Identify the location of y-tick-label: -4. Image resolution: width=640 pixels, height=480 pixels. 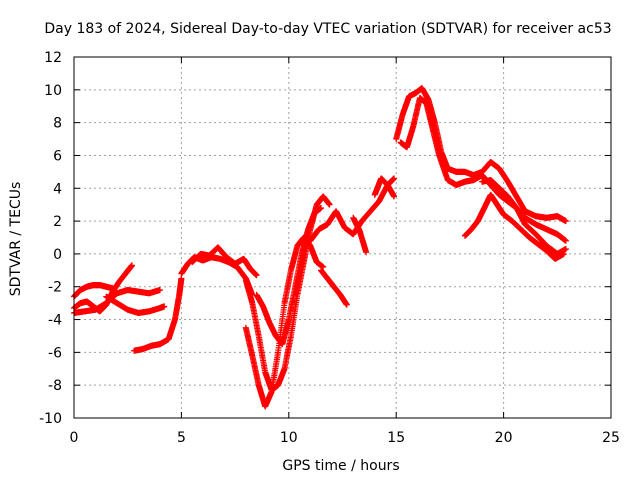
(55, 321).